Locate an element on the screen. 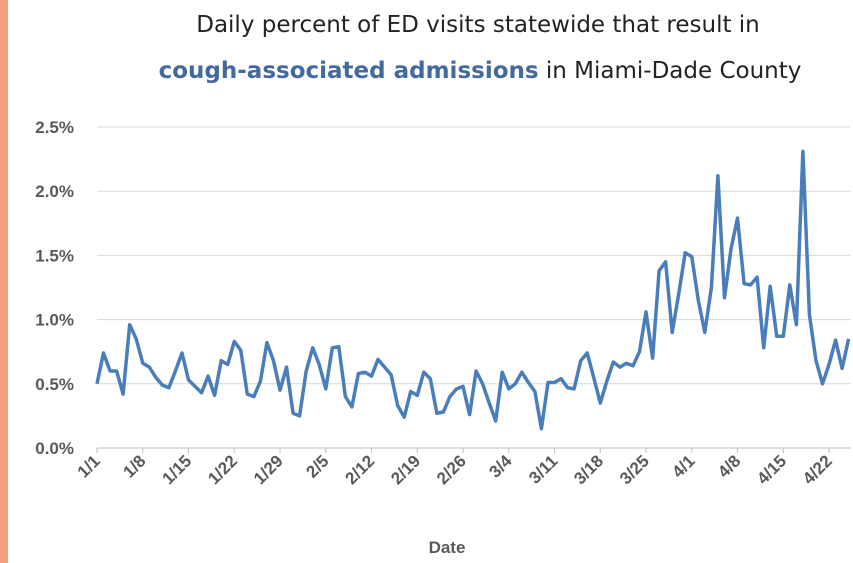 This screenshot has width=853, height=563. y-tick-label: 1.0% is located at coordinates (54, 320).